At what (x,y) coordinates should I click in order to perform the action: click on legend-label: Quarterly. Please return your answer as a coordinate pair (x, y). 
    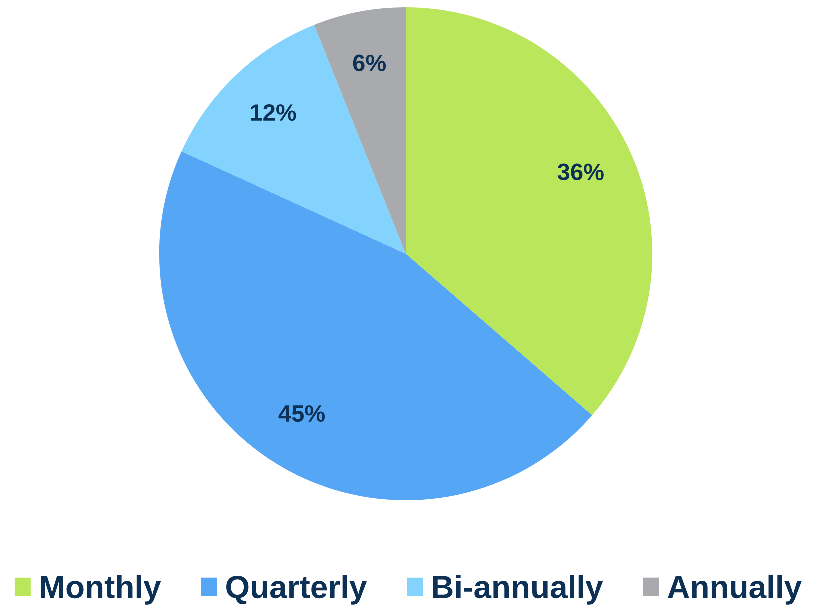
    Looking at the image, I should click on (297, 590).